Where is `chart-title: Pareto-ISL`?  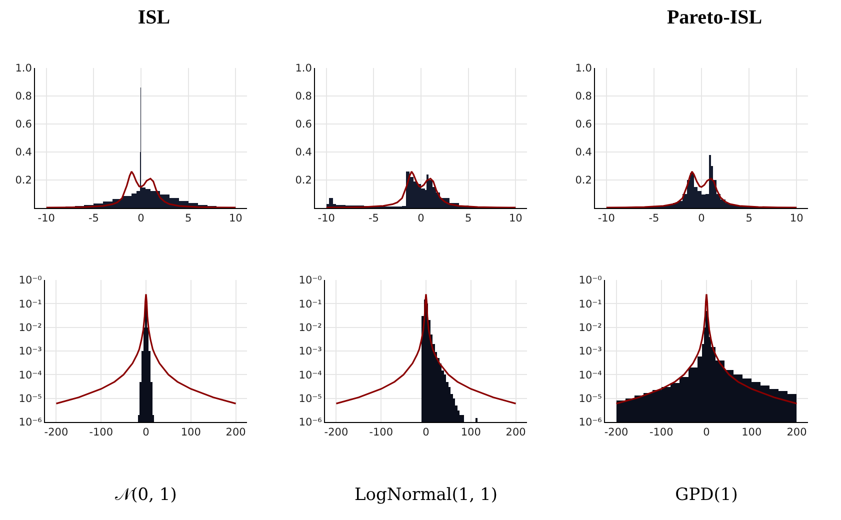
chart-title: Pareto-ISL is located at coordinates (714, 17).